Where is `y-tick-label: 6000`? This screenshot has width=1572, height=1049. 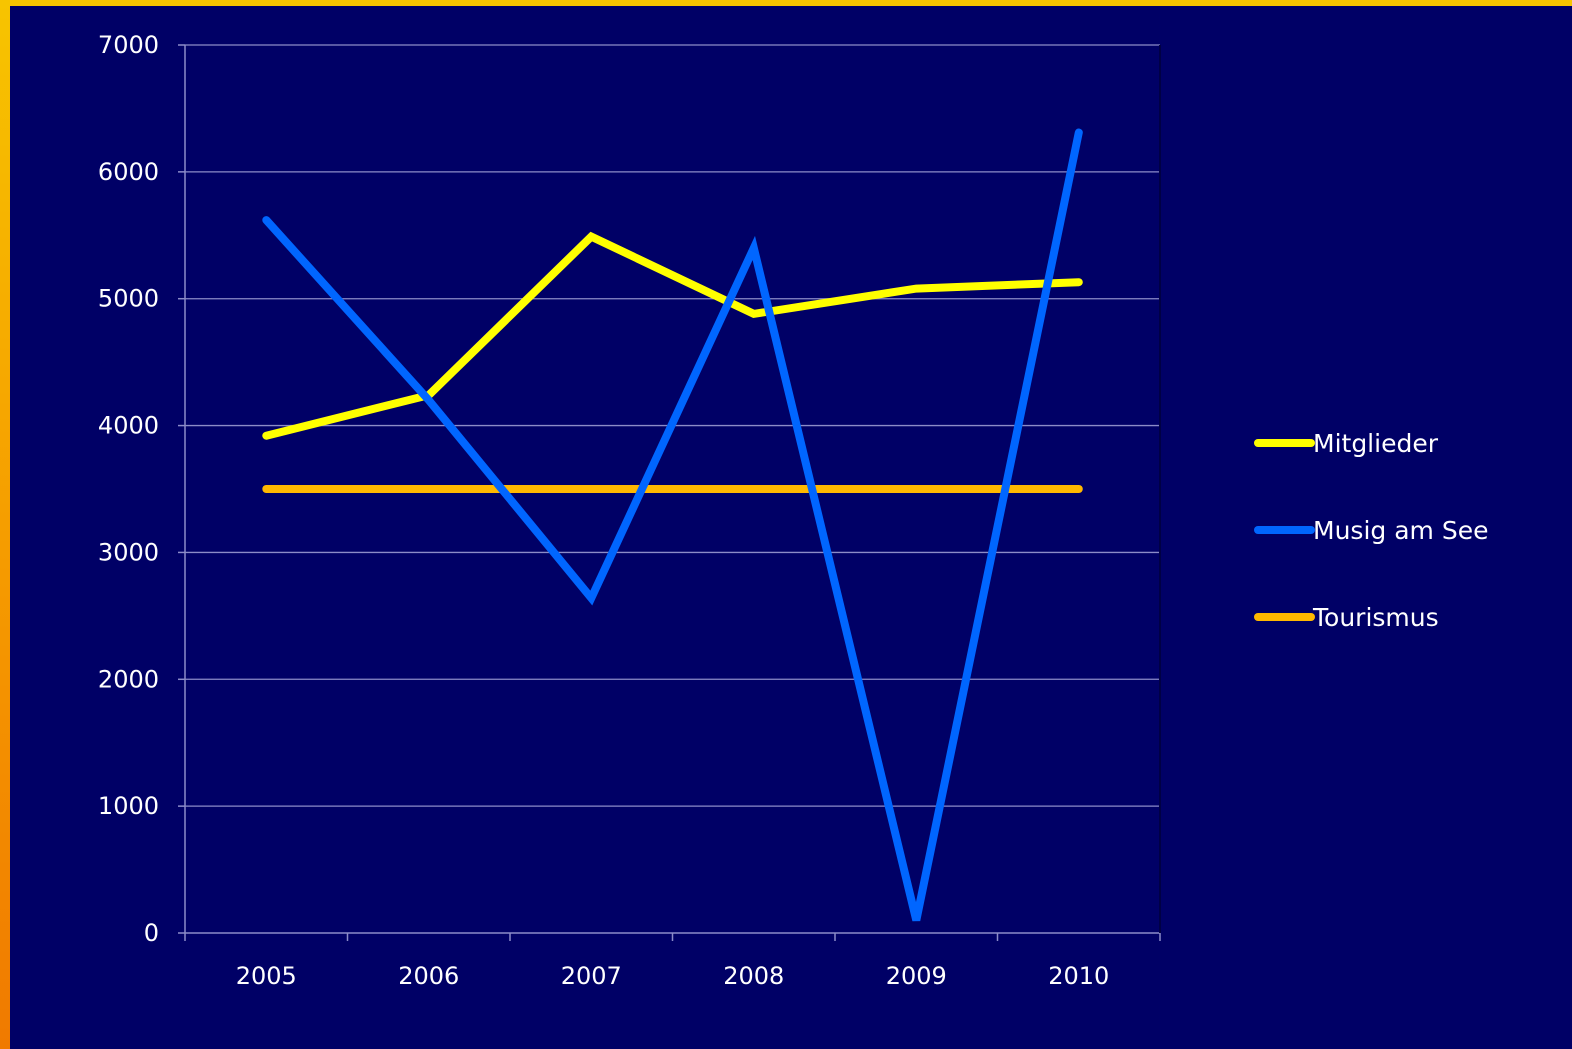
y-tick-label: 6000 is located at coordinates (128, 172).